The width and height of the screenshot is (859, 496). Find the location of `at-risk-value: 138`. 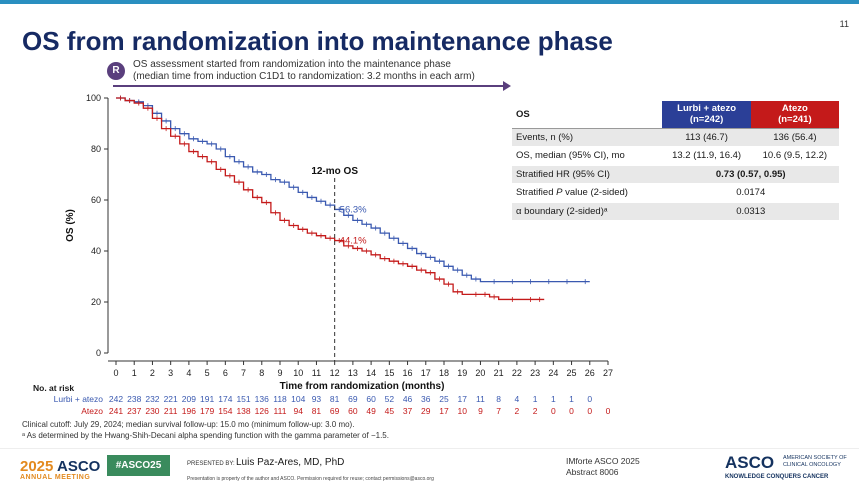

at-risk-value: 138 is located at coordinates (243, 411).